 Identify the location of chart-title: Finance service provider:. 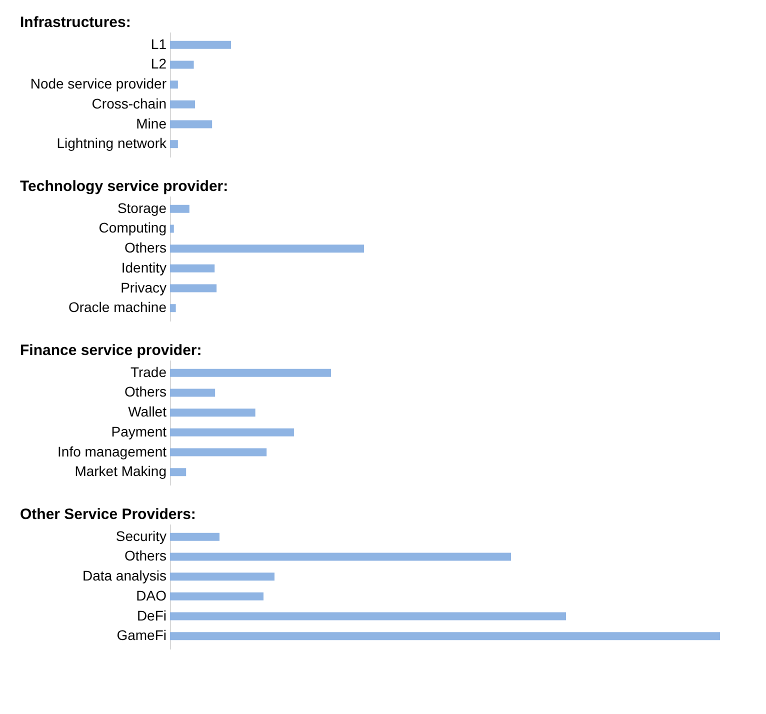
(111, 350).